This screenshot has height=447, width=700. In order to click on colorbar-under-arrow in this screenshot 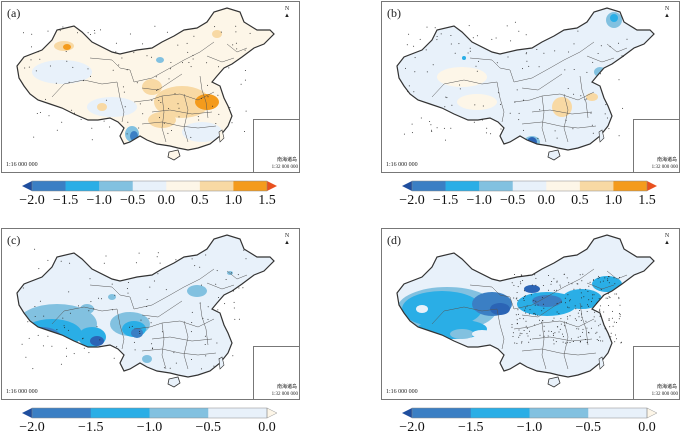, I will do `click(27, 413)`.